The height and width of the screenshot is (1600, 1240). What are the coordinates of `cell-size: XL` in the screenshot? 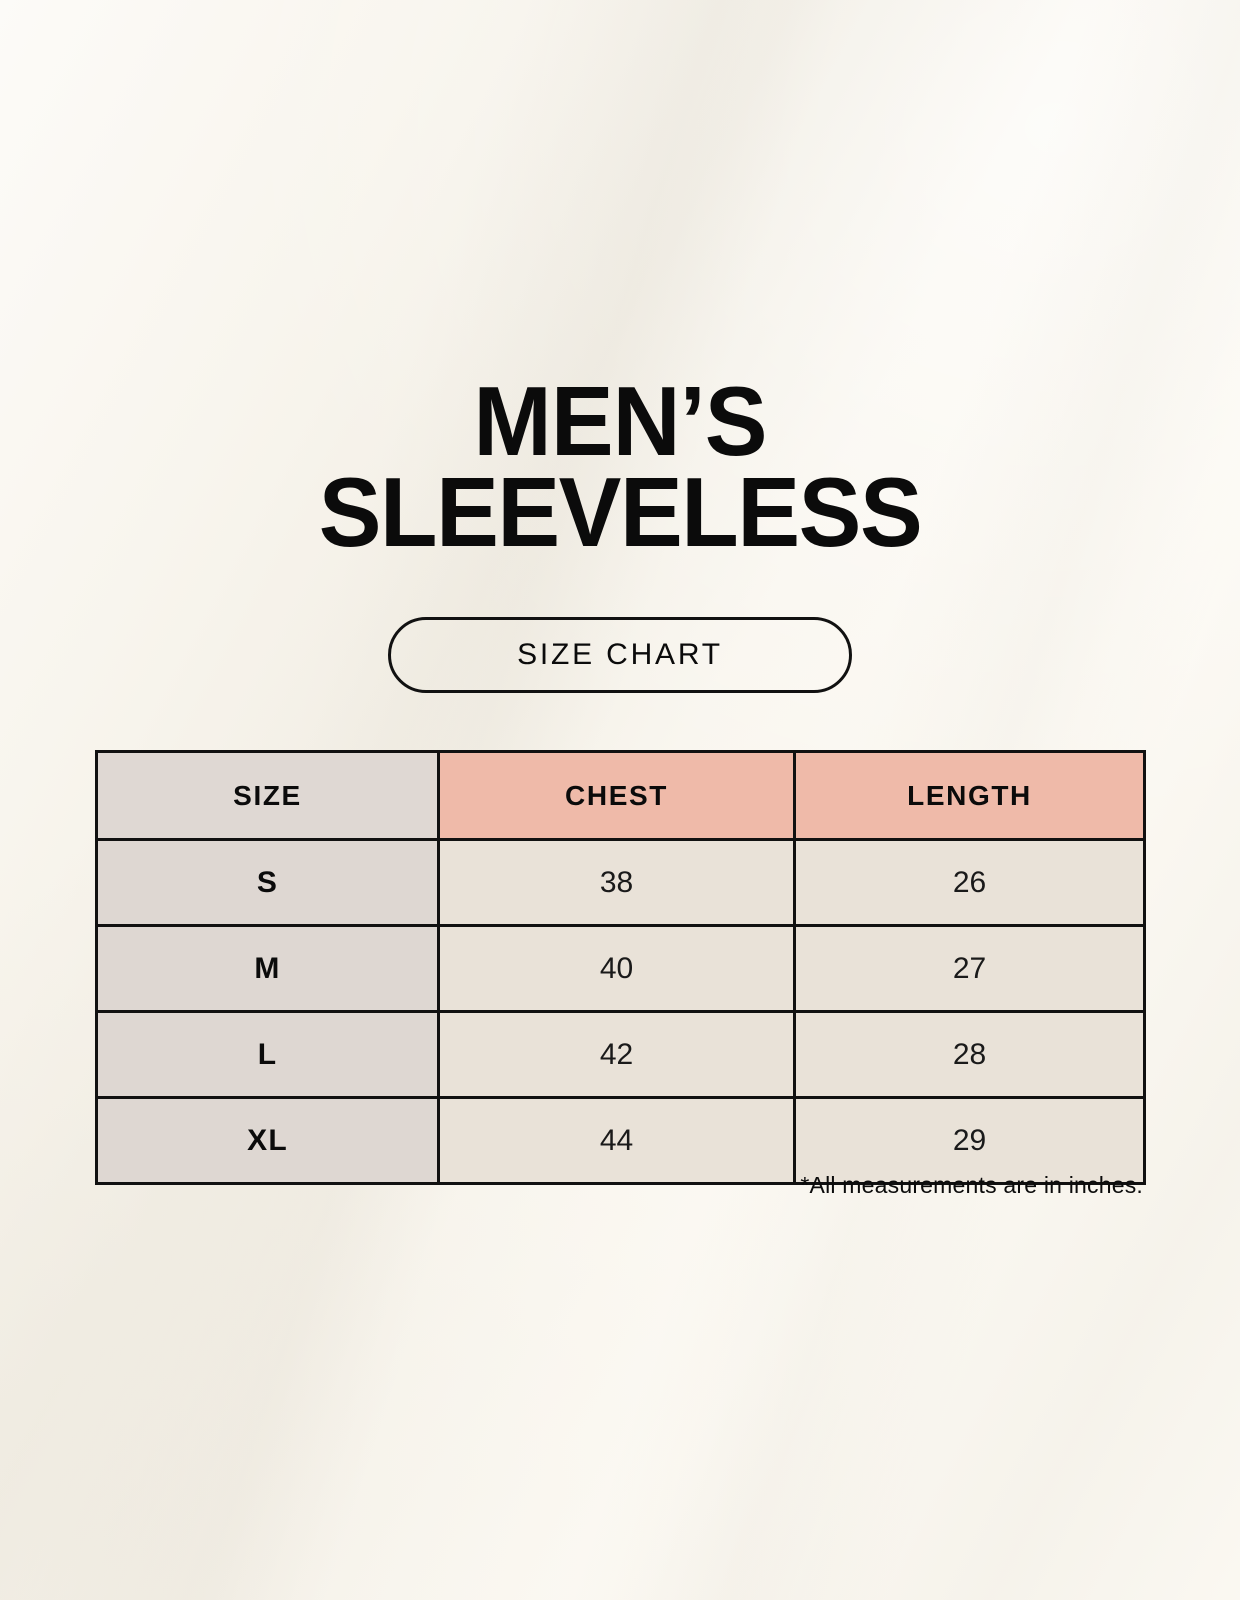 It's located at (267, 1140).